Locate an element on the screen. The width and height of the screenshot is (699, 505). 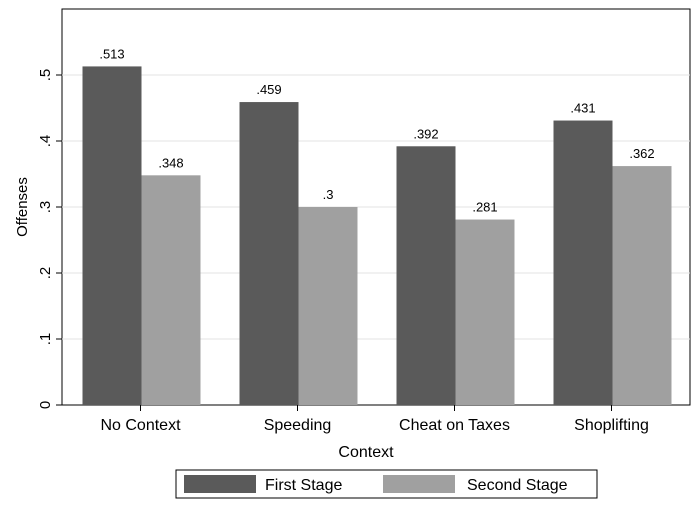
x-axis-title: Context is located at coordinates (366, 452).